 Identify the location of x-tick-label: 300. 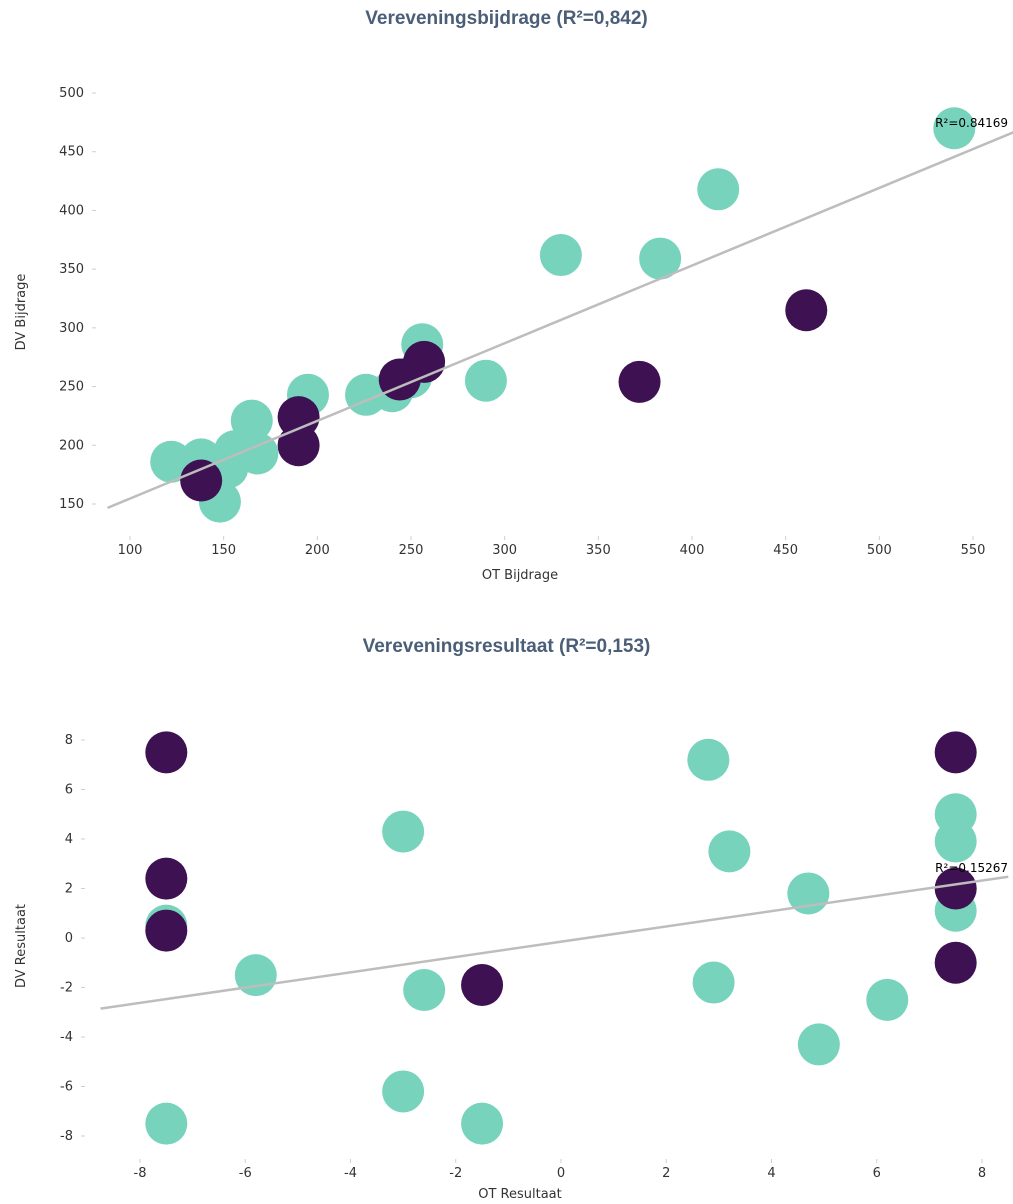
(504, 550).